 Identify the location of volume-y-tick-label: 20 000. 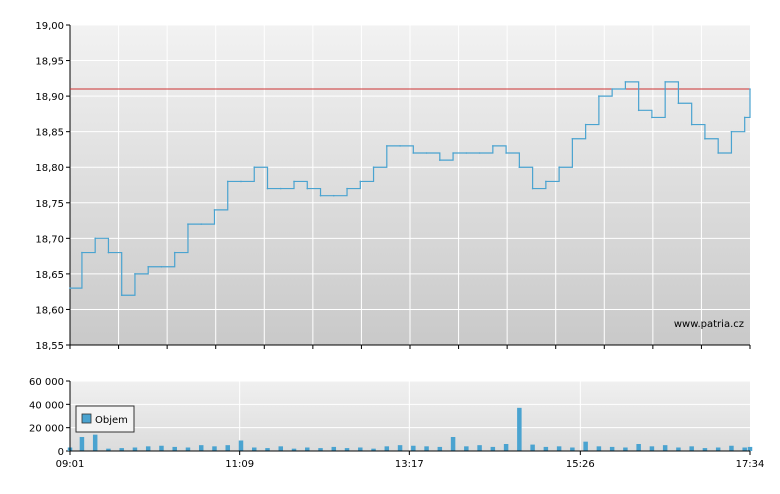
(46, 429).